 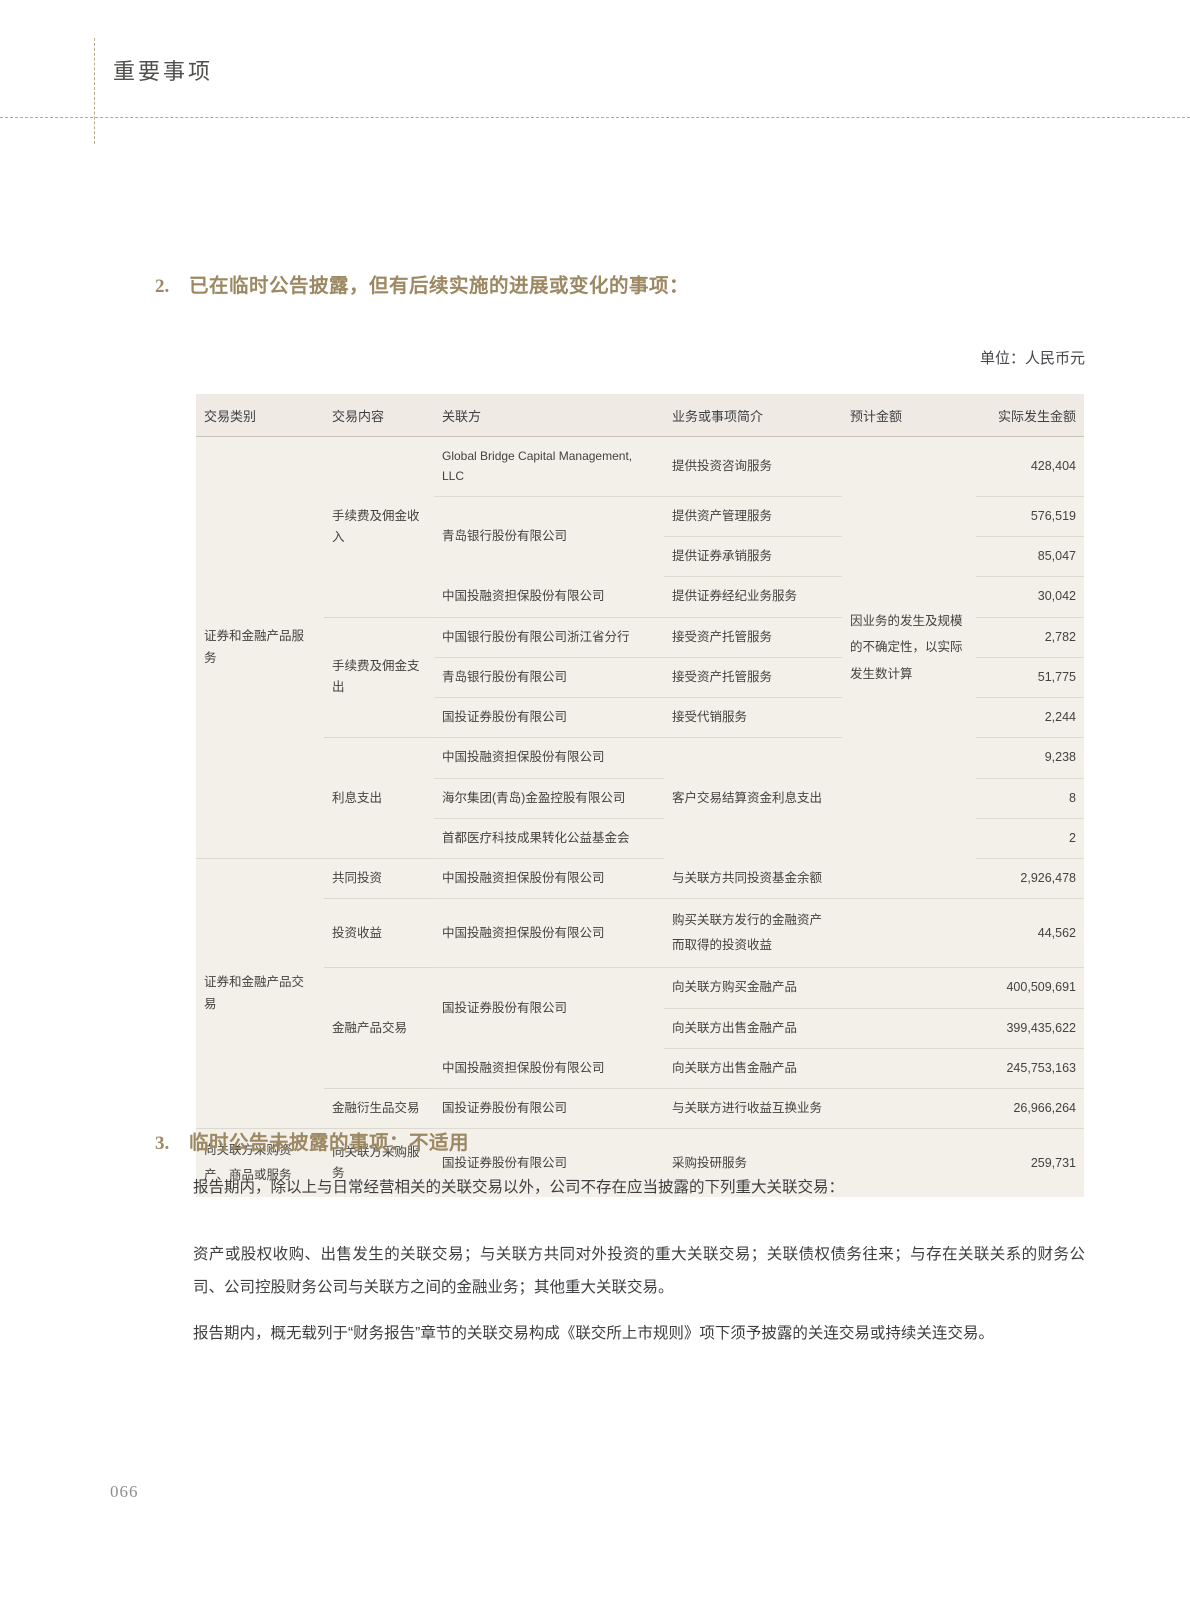 What do you see at coordinates (640, 519) in the screenshot?
I see `table-row: 青岛银行股份有限公司 提供资产管理服务 576,519` at bounding box center [640, 519].